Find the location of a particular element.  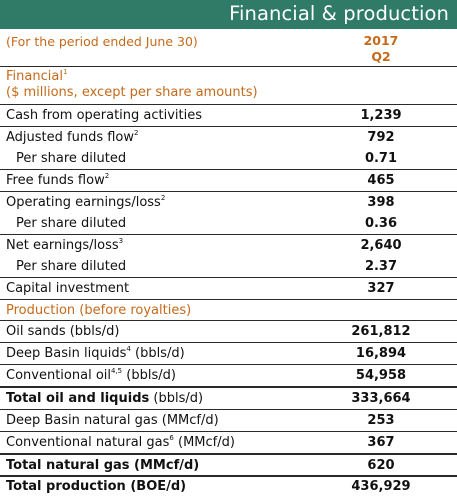

row-label-text: Deep Basin natural gas (MMcf/d) is located at coordinates (112, 420).